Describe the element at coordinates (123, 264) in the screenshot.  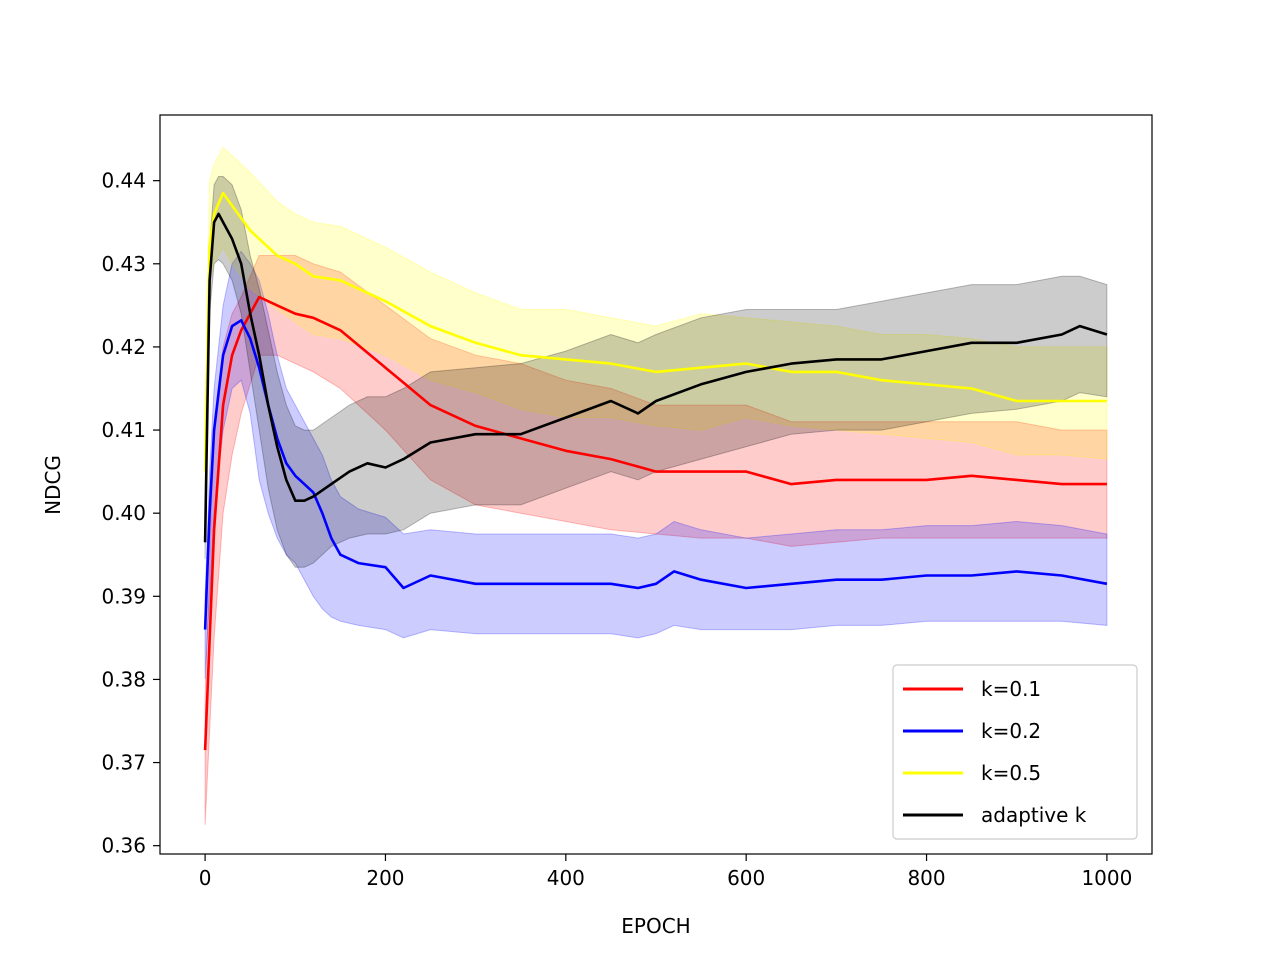
I see `y-tick-label: 0.43` at that location.